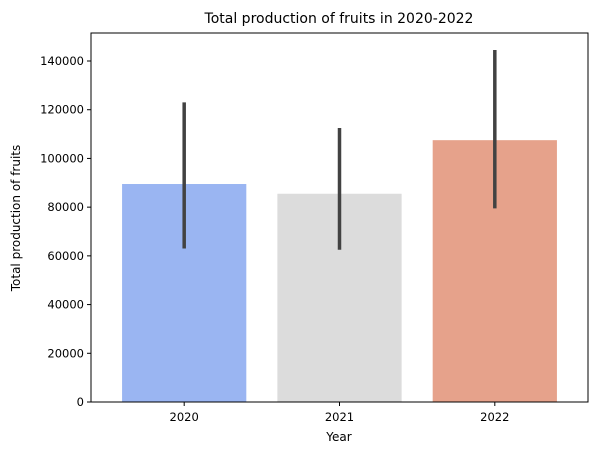  I want to click on y-axis-label: Total production of fruits, so click(16, 219).